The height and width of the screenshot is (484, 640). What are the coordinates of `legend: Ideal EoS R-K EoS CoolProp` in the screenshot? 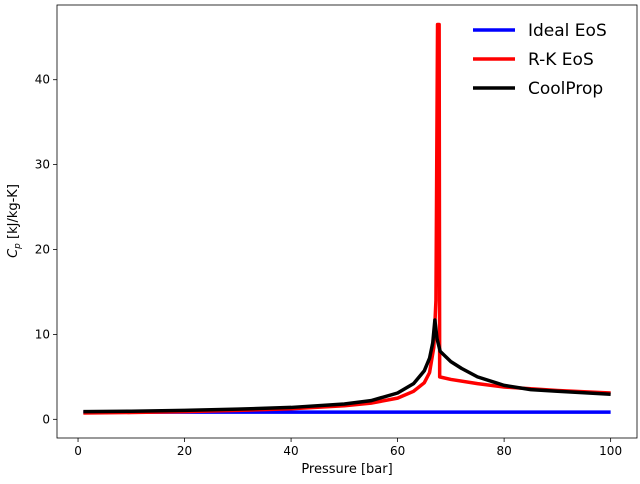 It's located at (540, 60).